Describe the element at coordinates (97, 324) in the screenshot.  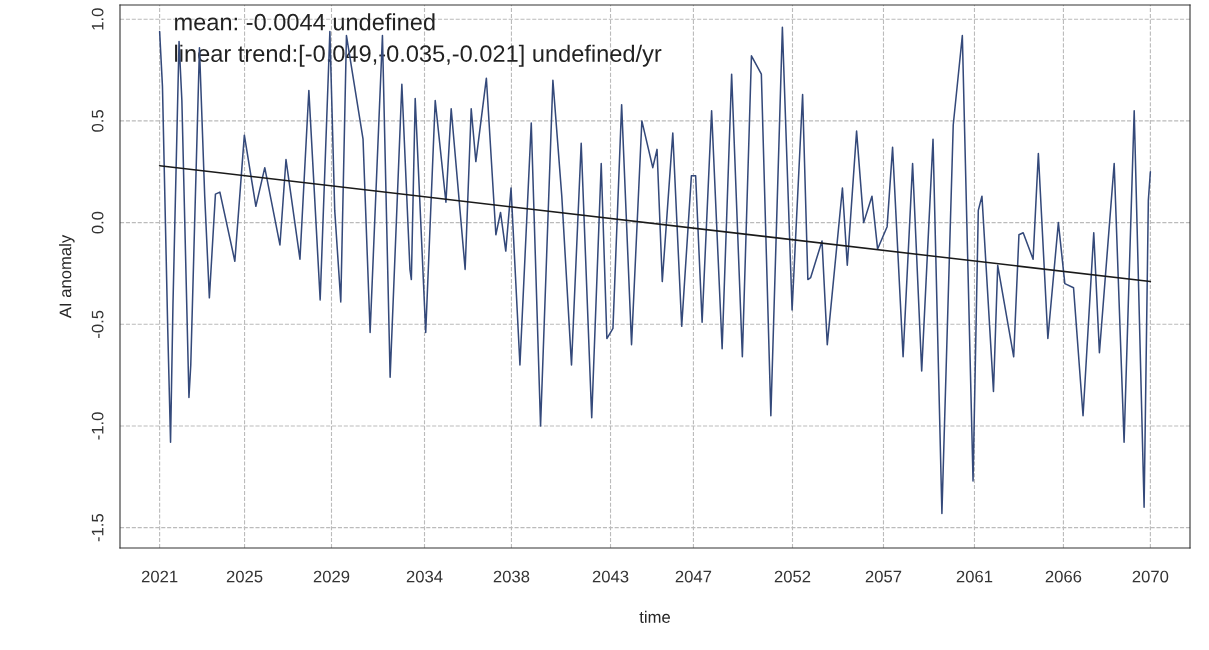
I see `y-tick-label: -0.5` at that location.